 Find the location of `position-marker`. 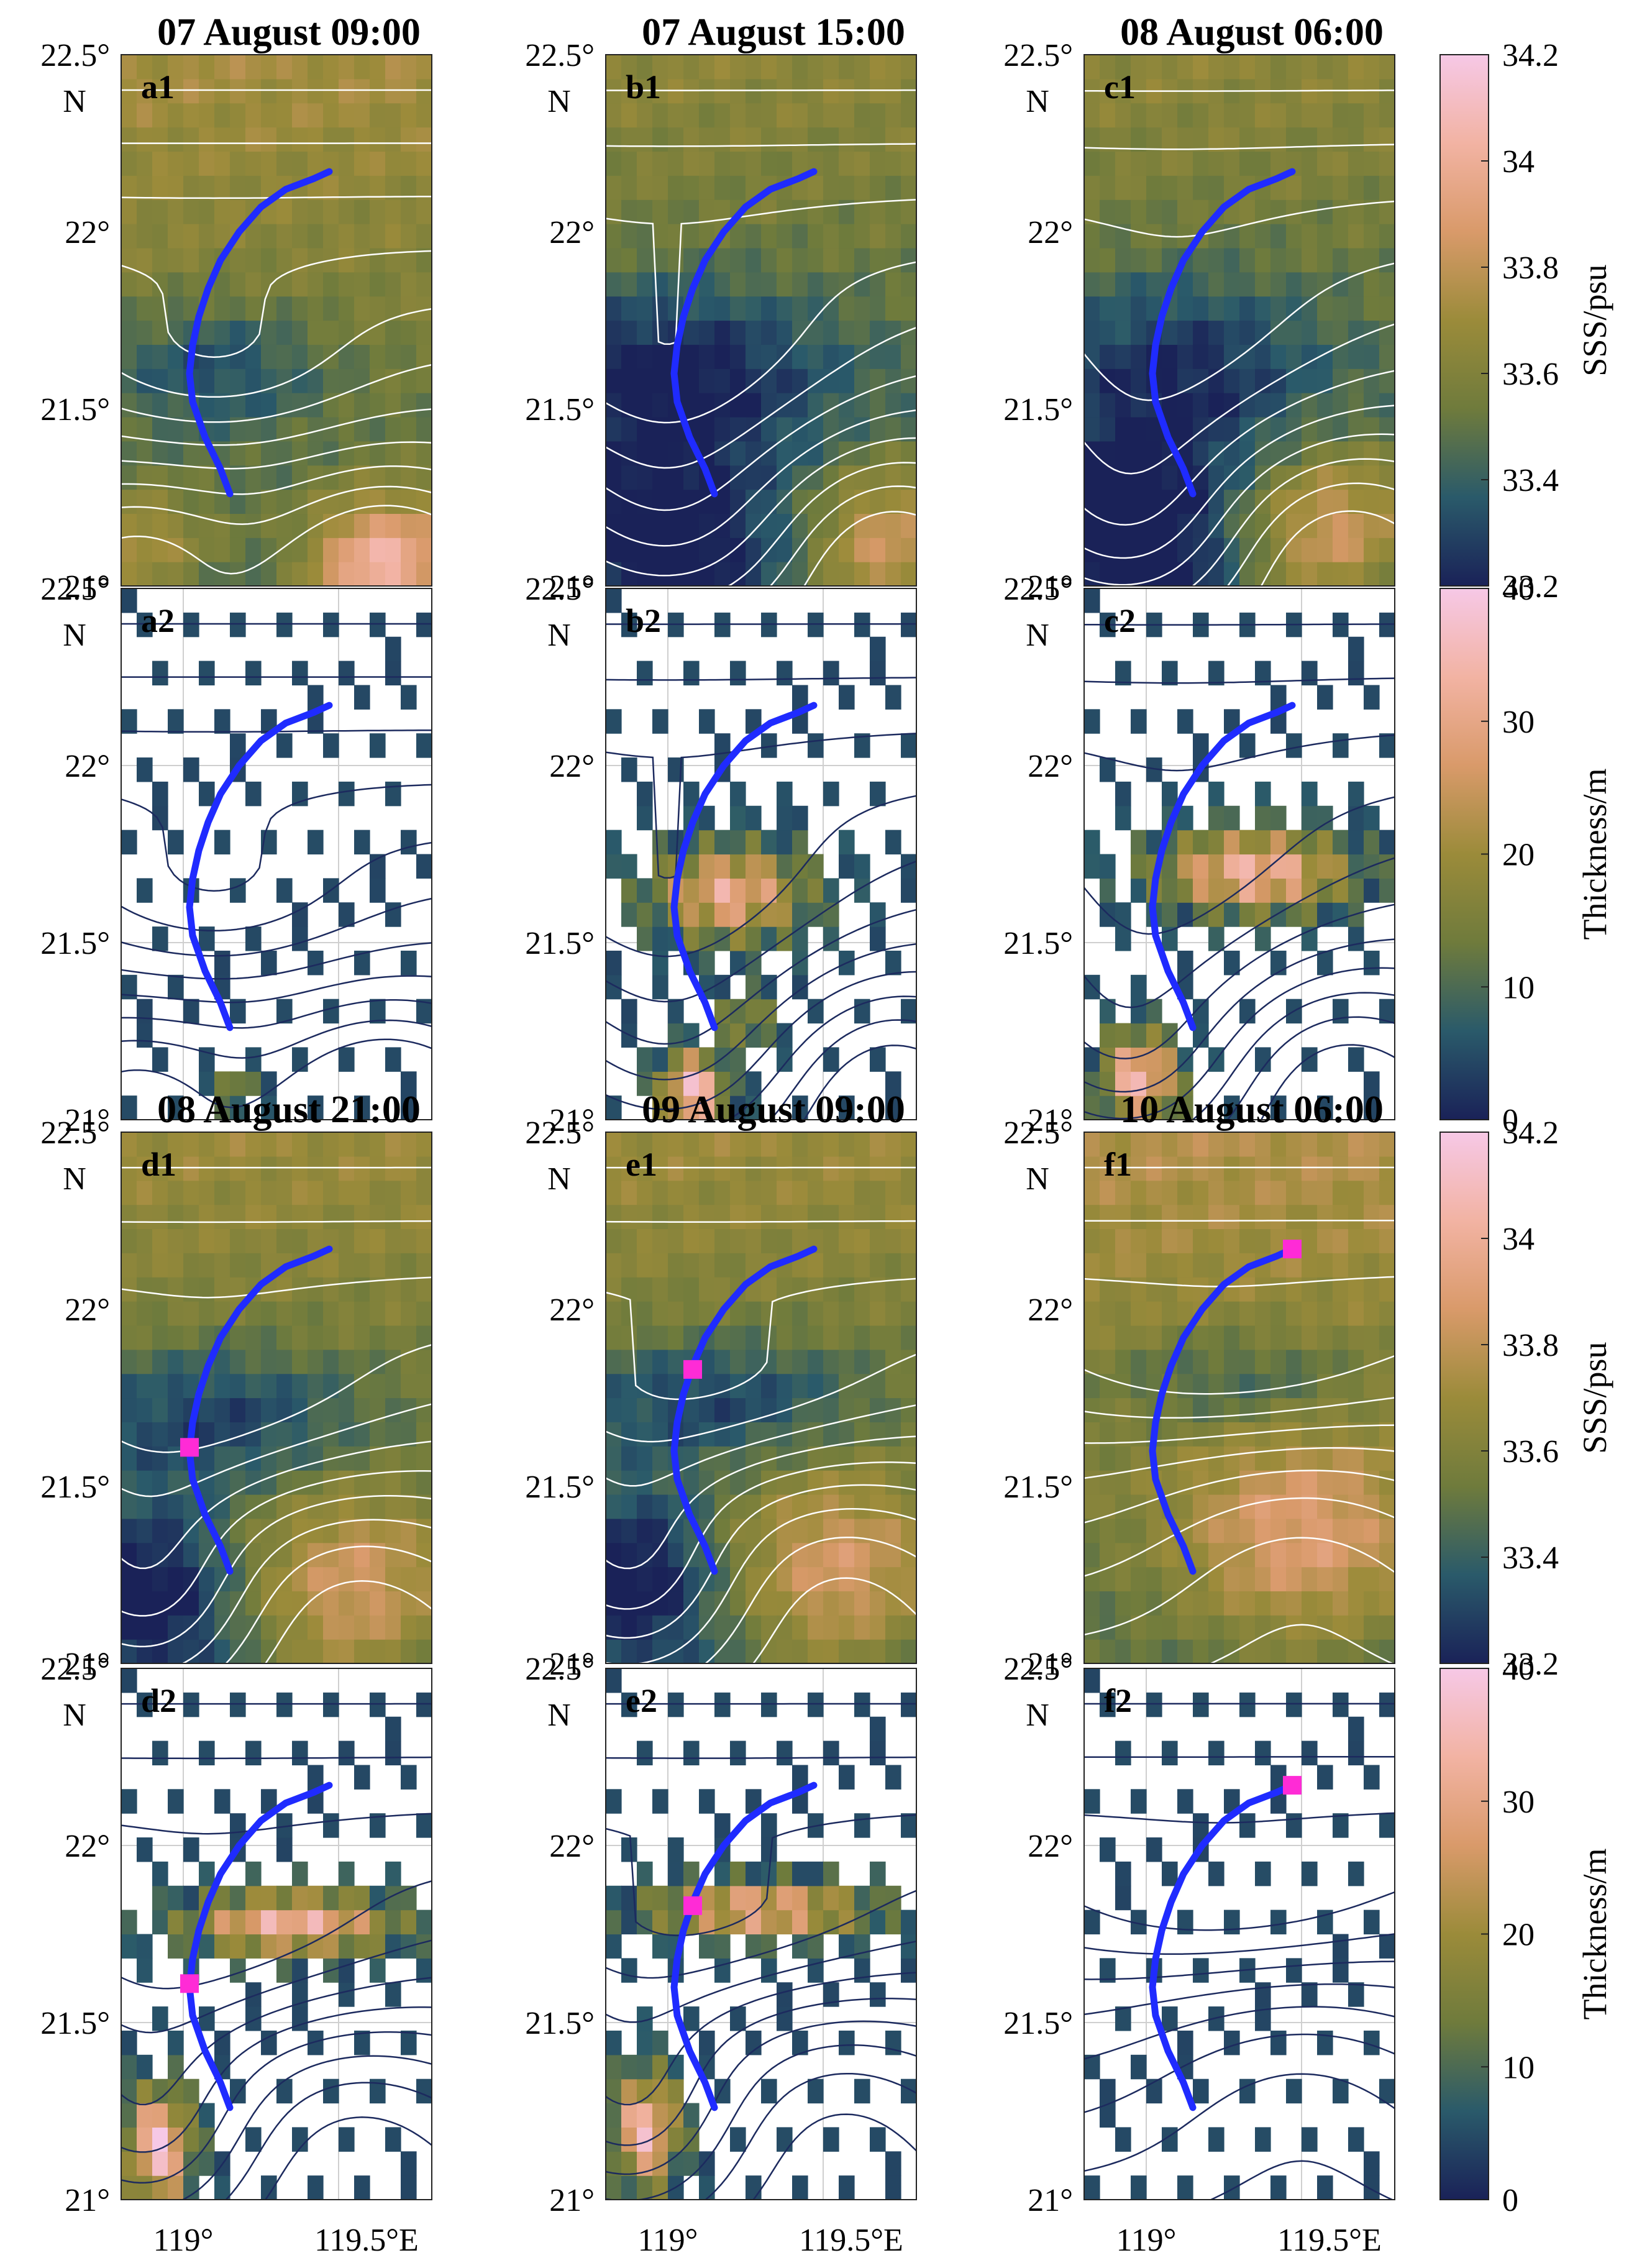

position-marker is located at coordinates (692, 1369).